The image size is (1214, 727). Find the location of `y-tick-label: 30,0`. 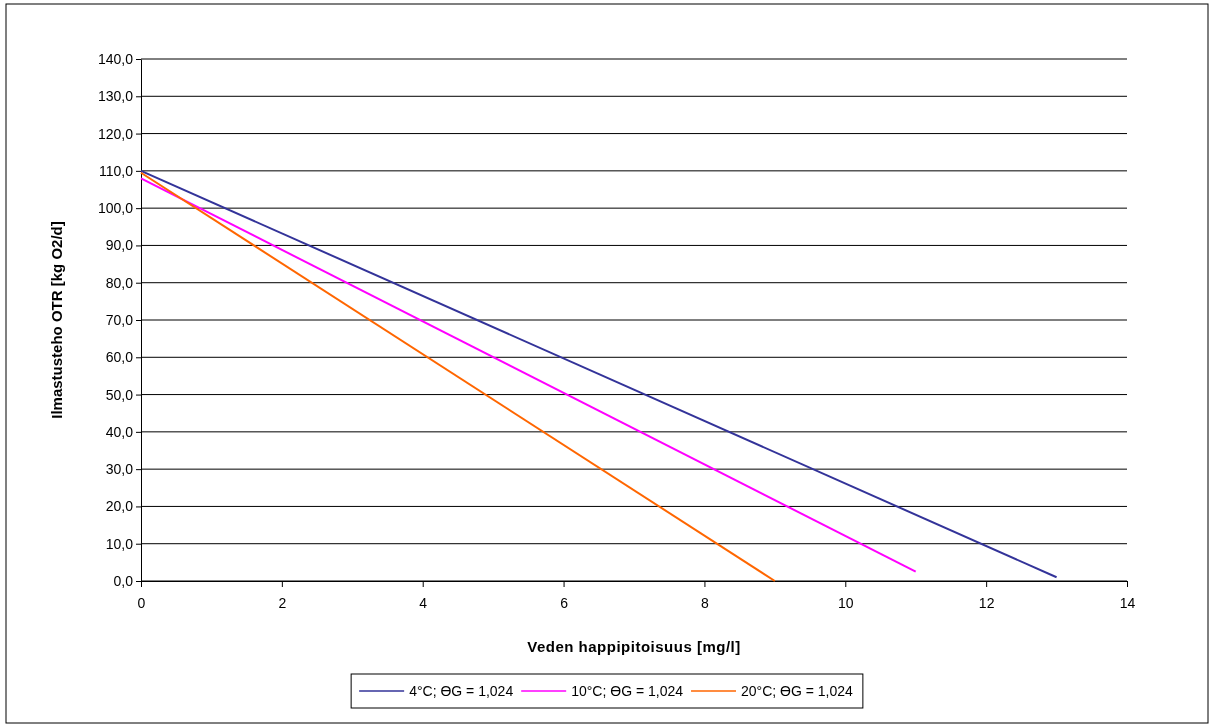

y-tick-label: 30,0 is located at coordinates (119, 469).